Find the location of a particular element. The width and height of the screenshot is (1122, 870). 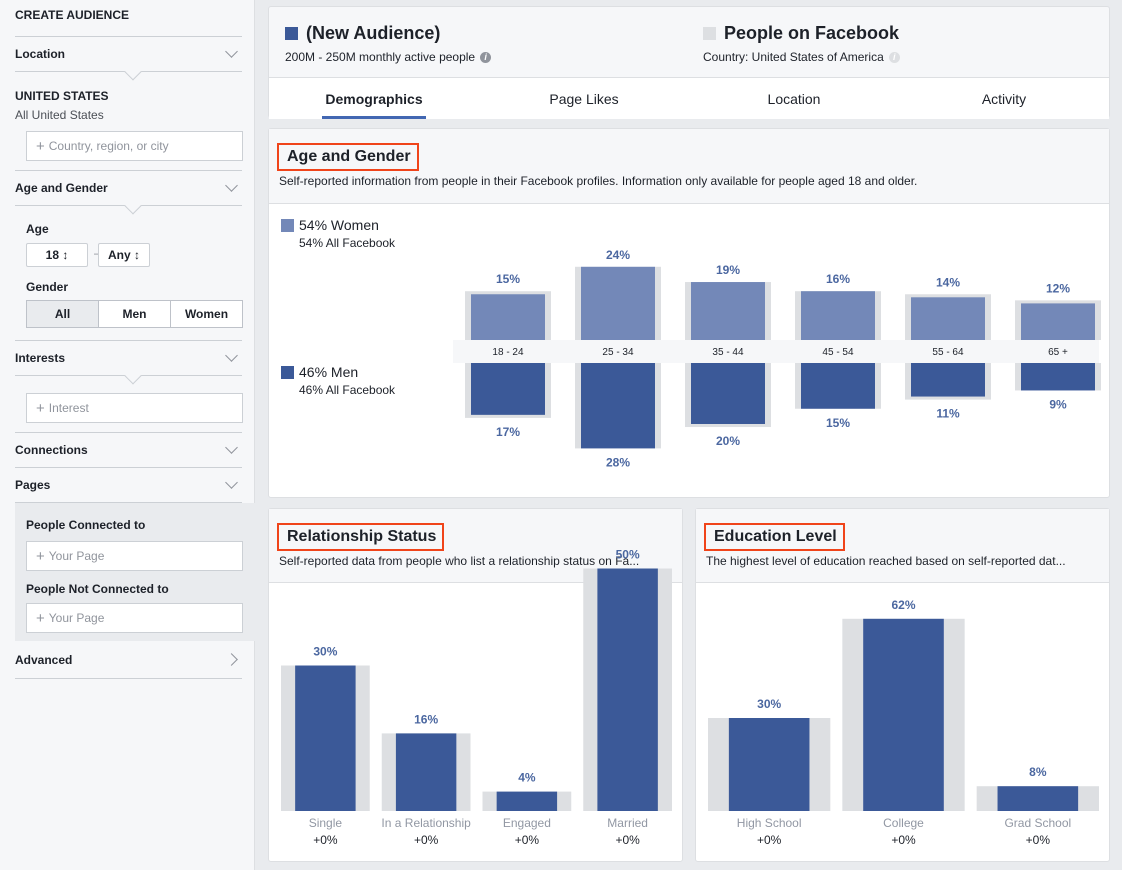

age-gender-section-toggle: Age and Gender is located at coordinates (128, 192).